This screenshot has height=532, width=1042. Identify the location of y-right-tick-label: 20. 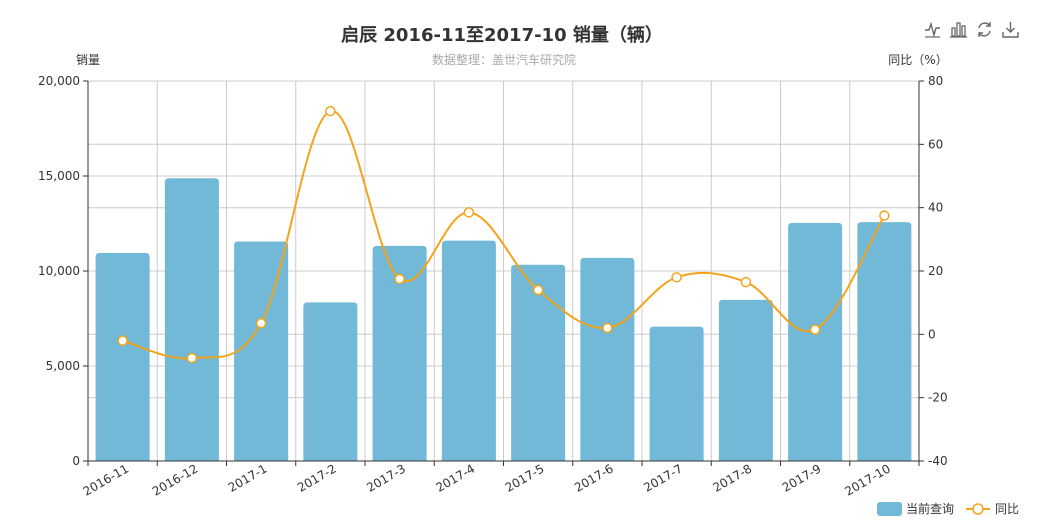
(935, 271).